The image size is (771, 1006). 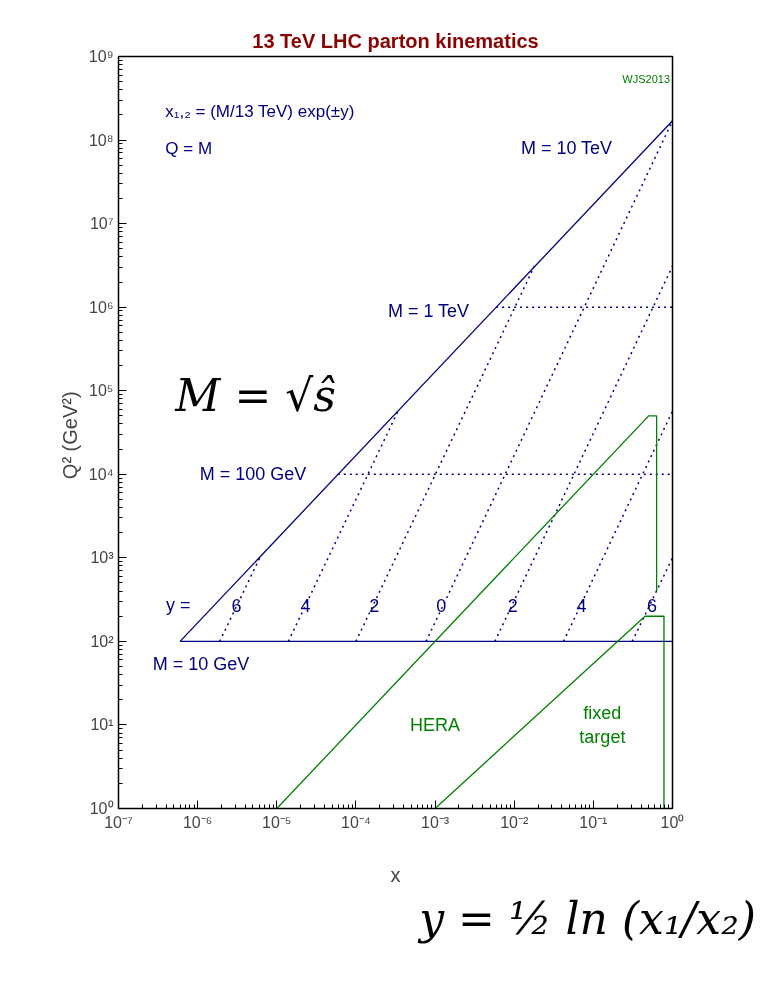 I want to click on x-tick-label: 10⁻³, so click(x=435, y=822).